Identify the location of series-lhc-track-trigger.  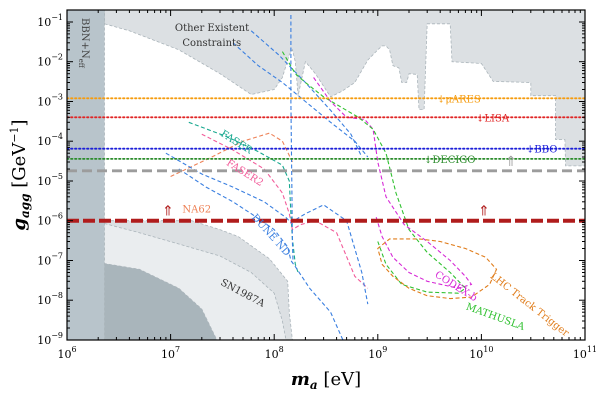
(437, 269).